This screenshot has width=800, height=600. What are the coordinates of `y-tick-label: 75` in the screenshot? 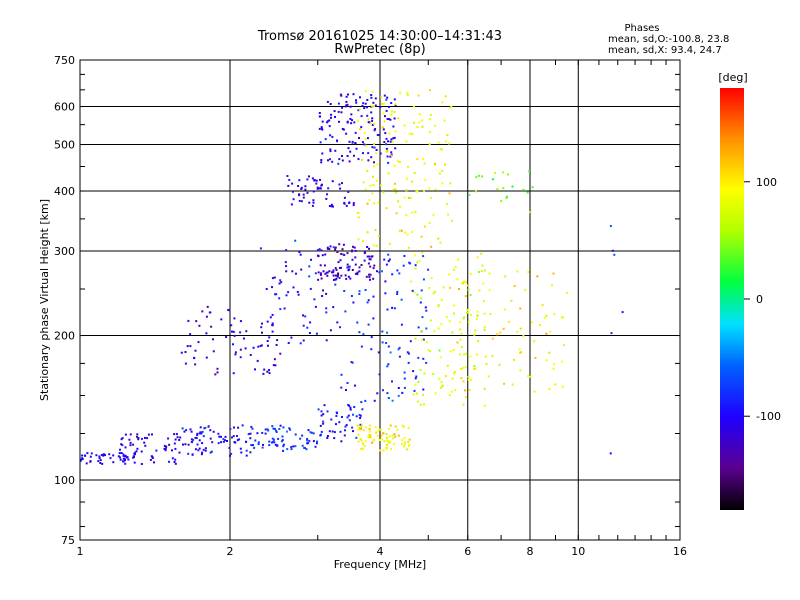 It's located at (68, 540).